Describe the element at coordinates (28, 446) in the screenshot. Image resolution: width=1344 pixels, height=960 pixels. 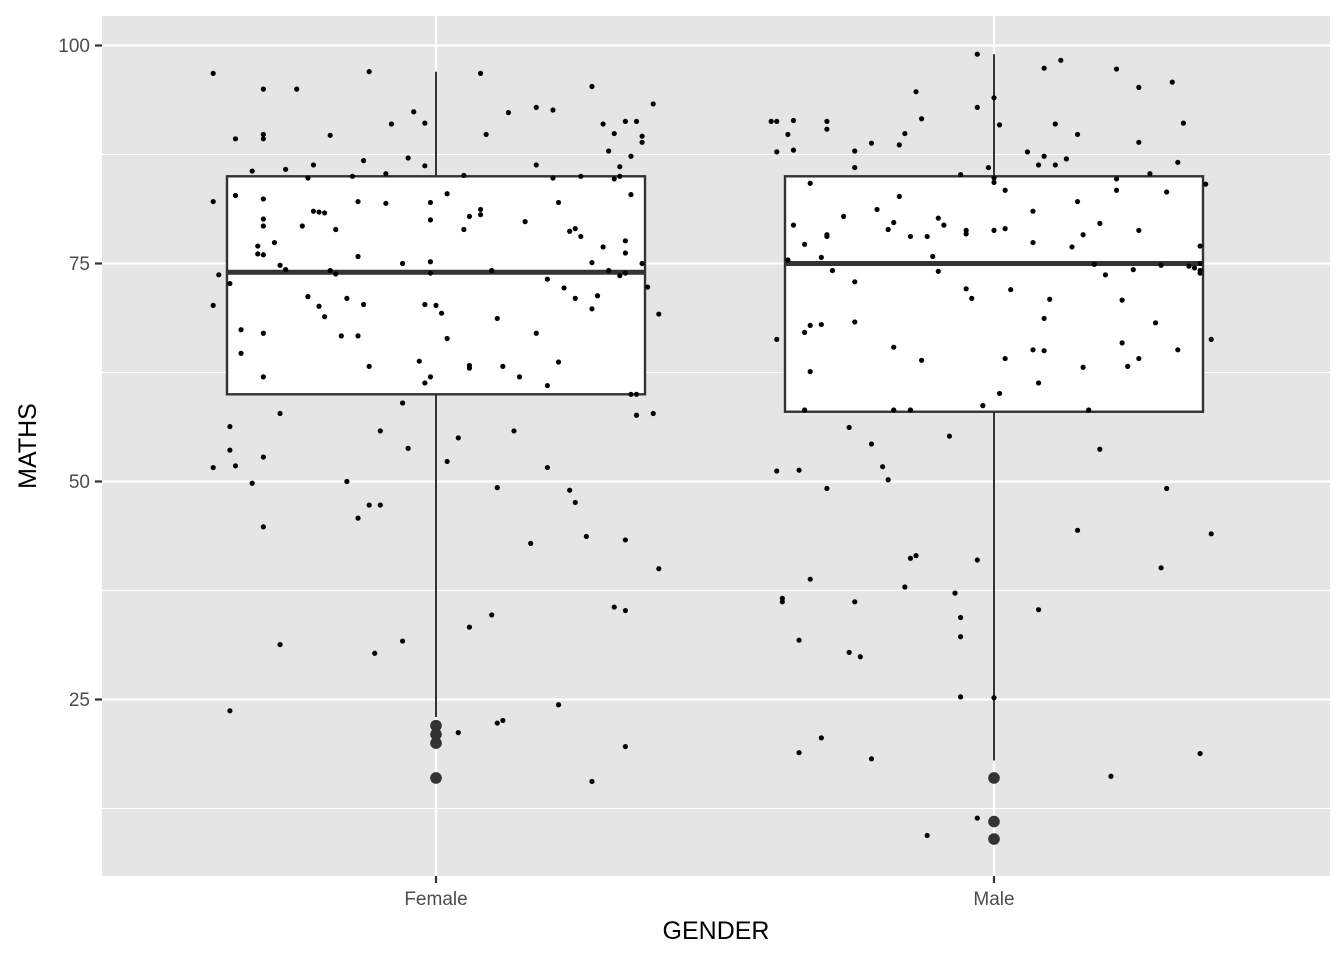
I see `y-axis-title: MATHS` at that location.